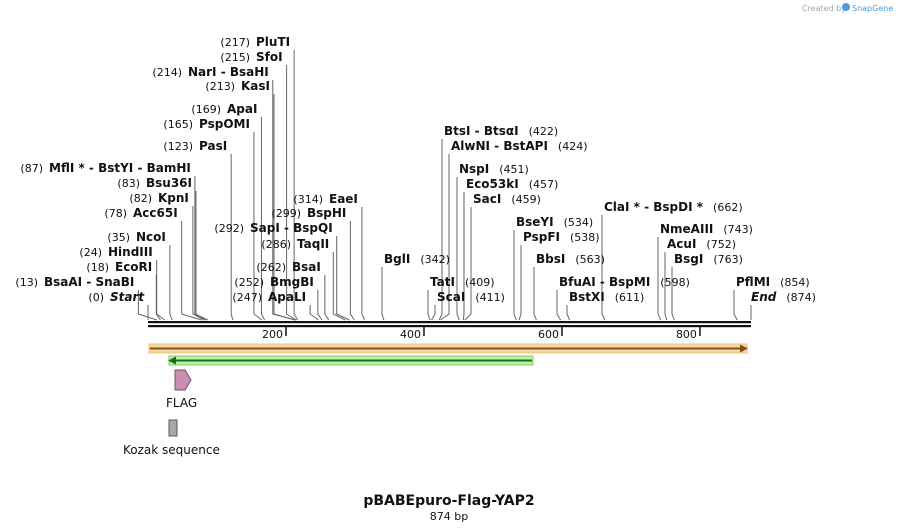 The height and width of the screenshot is (531, 900). I want to click on site-line-nari, so click(284, 200).